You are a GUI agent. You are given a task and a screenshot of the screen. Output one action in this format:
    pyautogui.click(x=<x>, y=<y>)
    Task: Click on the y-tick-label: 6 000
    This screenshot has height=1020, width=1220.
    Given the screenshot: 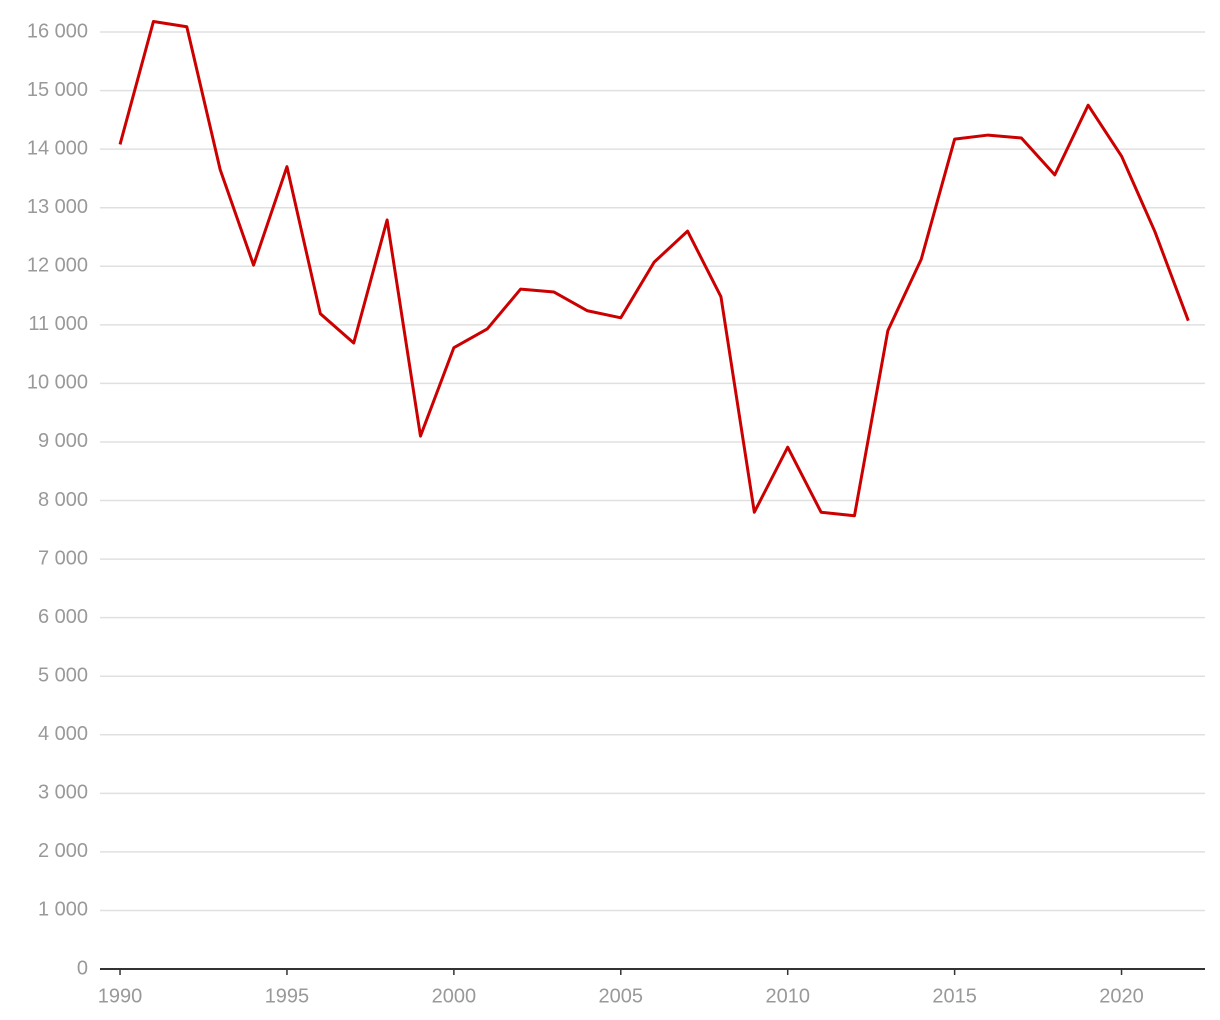 What is the action you would take?
    pyautogui.click(x=63, y=617)
    